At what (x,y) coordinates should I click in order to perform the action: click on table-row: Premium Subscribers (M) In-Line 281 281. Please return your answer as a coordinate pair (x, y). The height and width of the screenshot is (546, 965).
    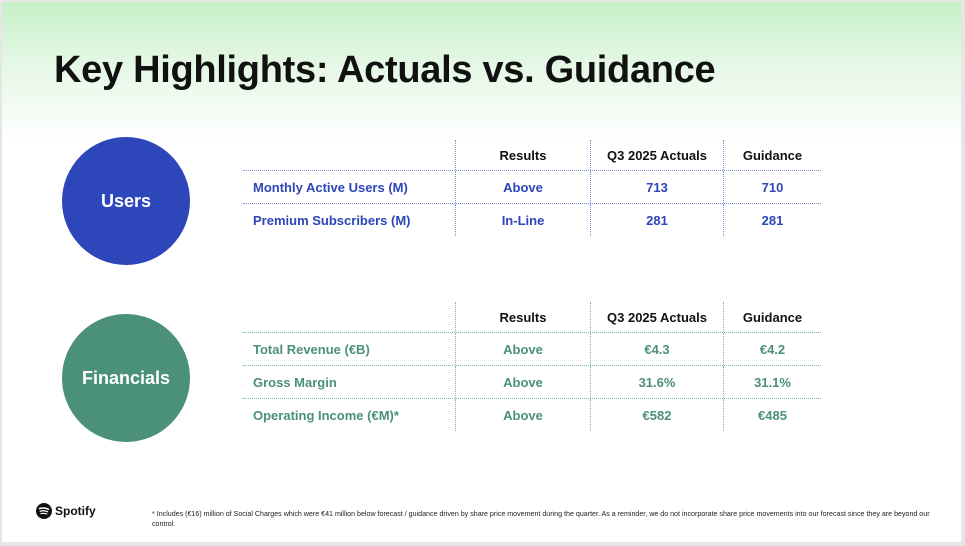
    Looking at the image, I should click on (532, 219).